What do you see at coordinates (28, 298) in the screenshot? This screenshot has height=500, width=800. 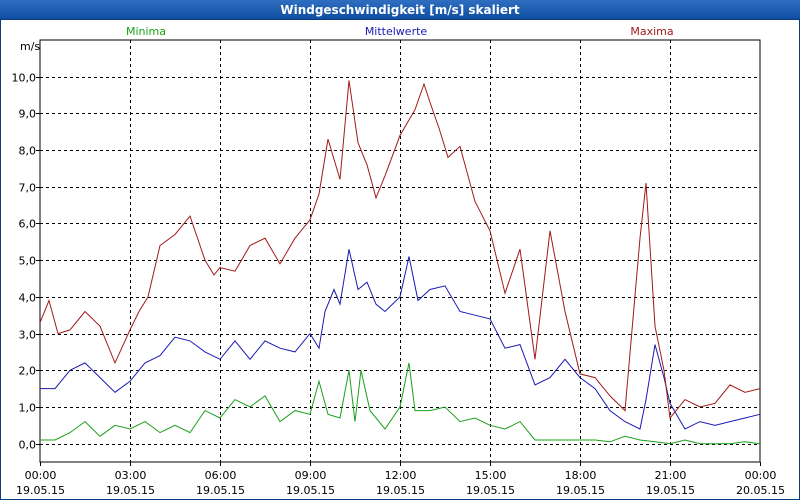 I see `y-tick-label: 4,0` at bounding box center [28, 298].